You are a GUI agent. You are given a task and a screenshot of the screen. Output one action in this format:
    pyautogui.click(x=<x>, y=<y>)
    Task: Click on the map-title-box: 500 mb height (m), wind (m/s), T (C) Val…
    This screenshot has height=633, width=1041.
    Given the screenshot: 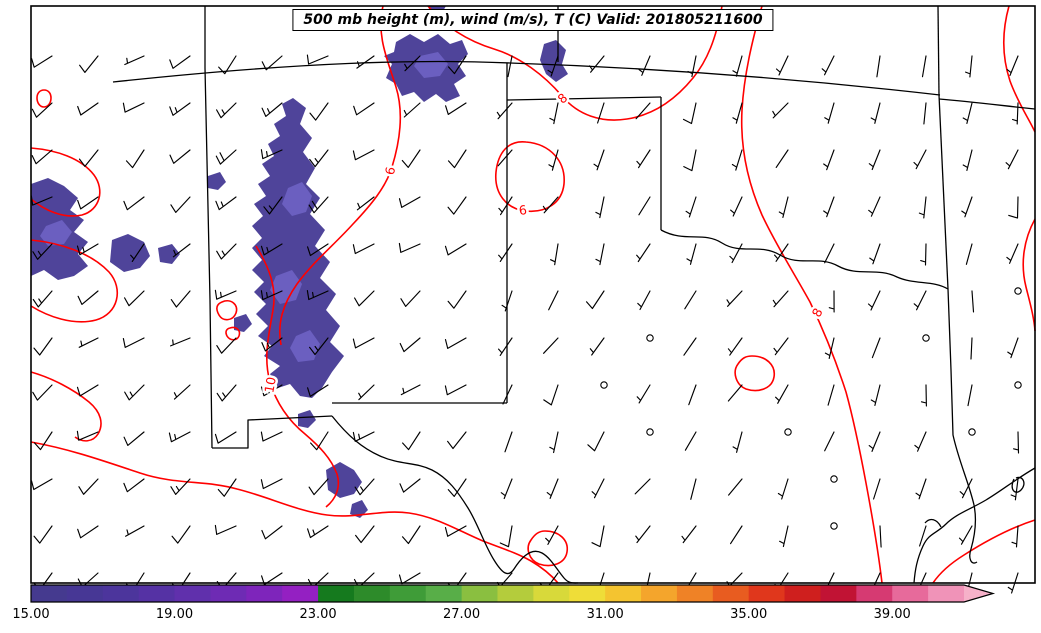 What is the action you would take?
    pyautogui.click(x=533, y=20)
    